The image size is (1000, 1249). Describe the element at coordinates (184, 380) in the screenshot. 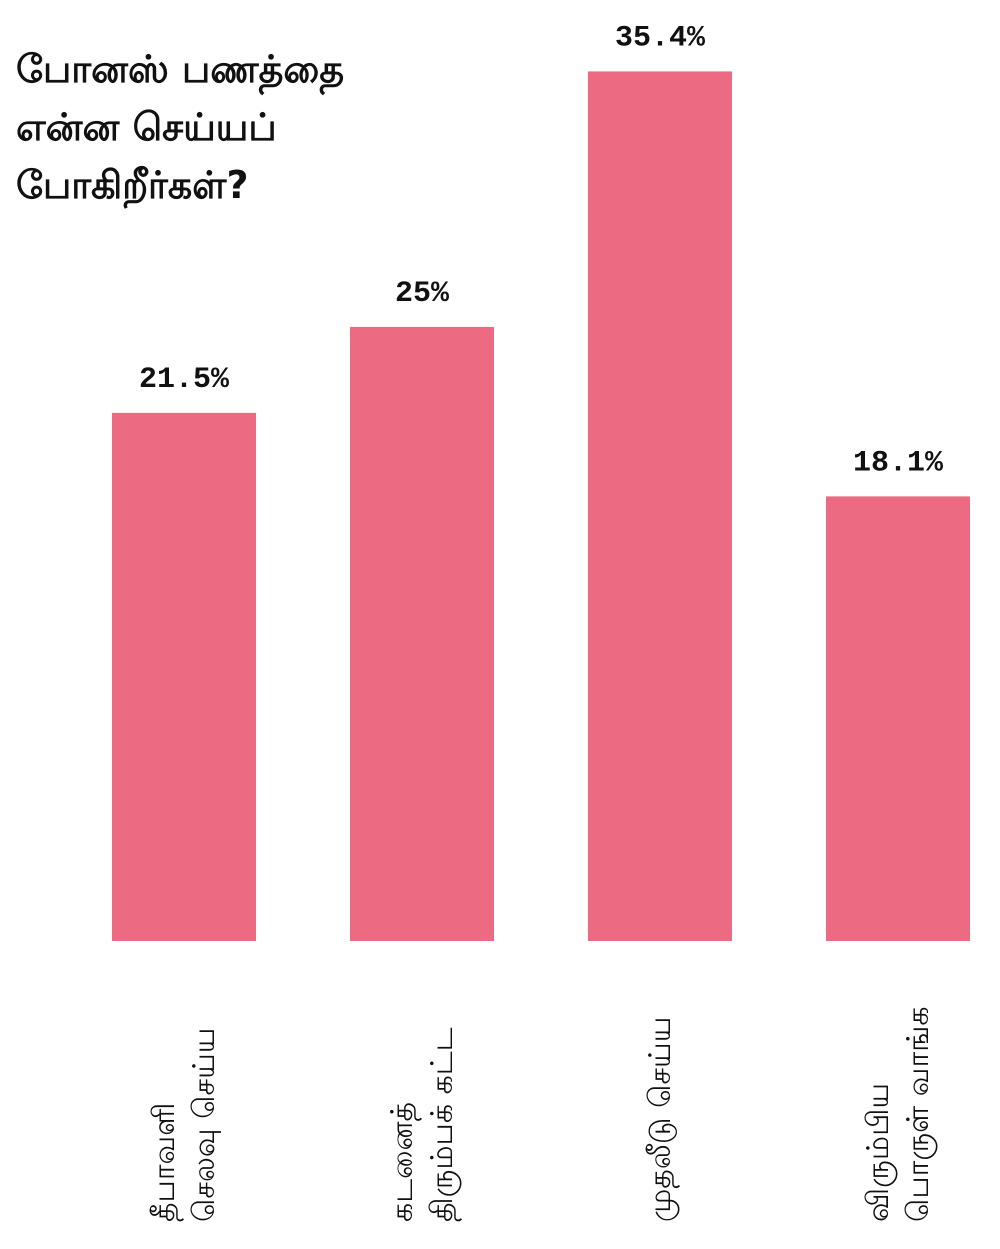

I see `value-label-1: 21.5%` at that location.